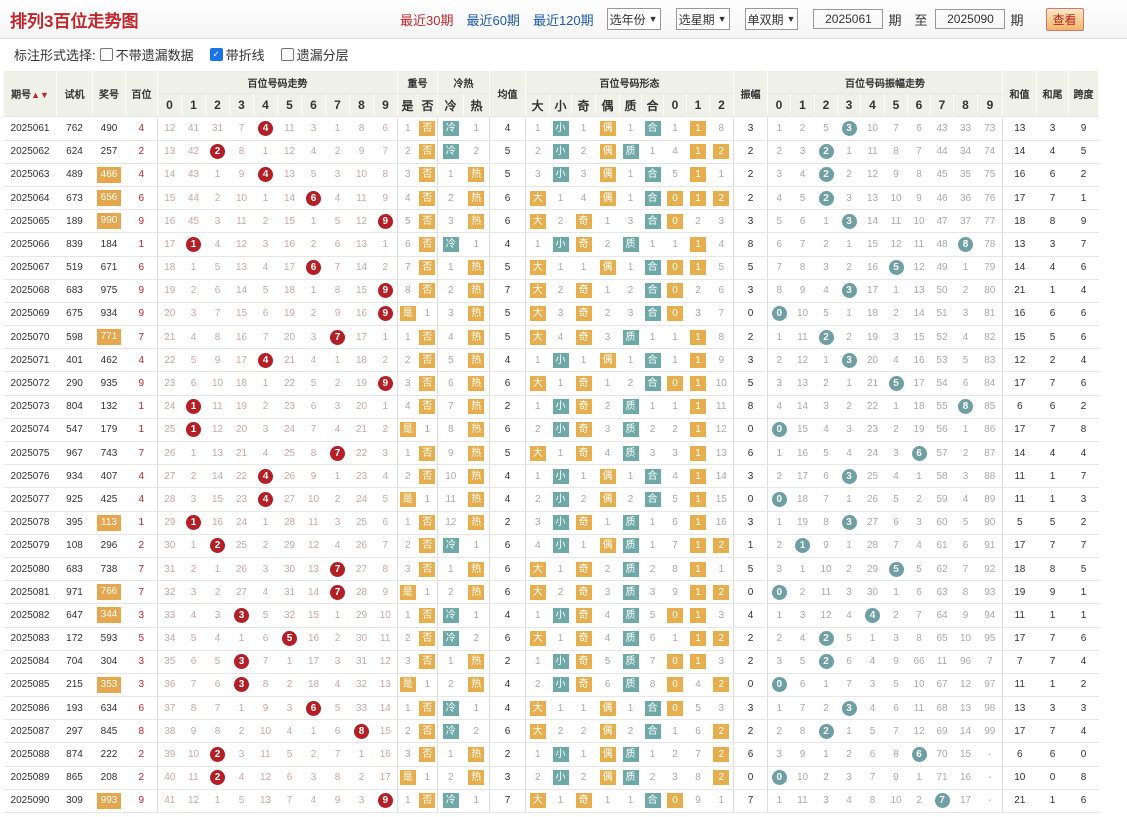 This screenshot has width=1127, height=817. I want to click on amp-trend-cell: 1, so click(965, 430).